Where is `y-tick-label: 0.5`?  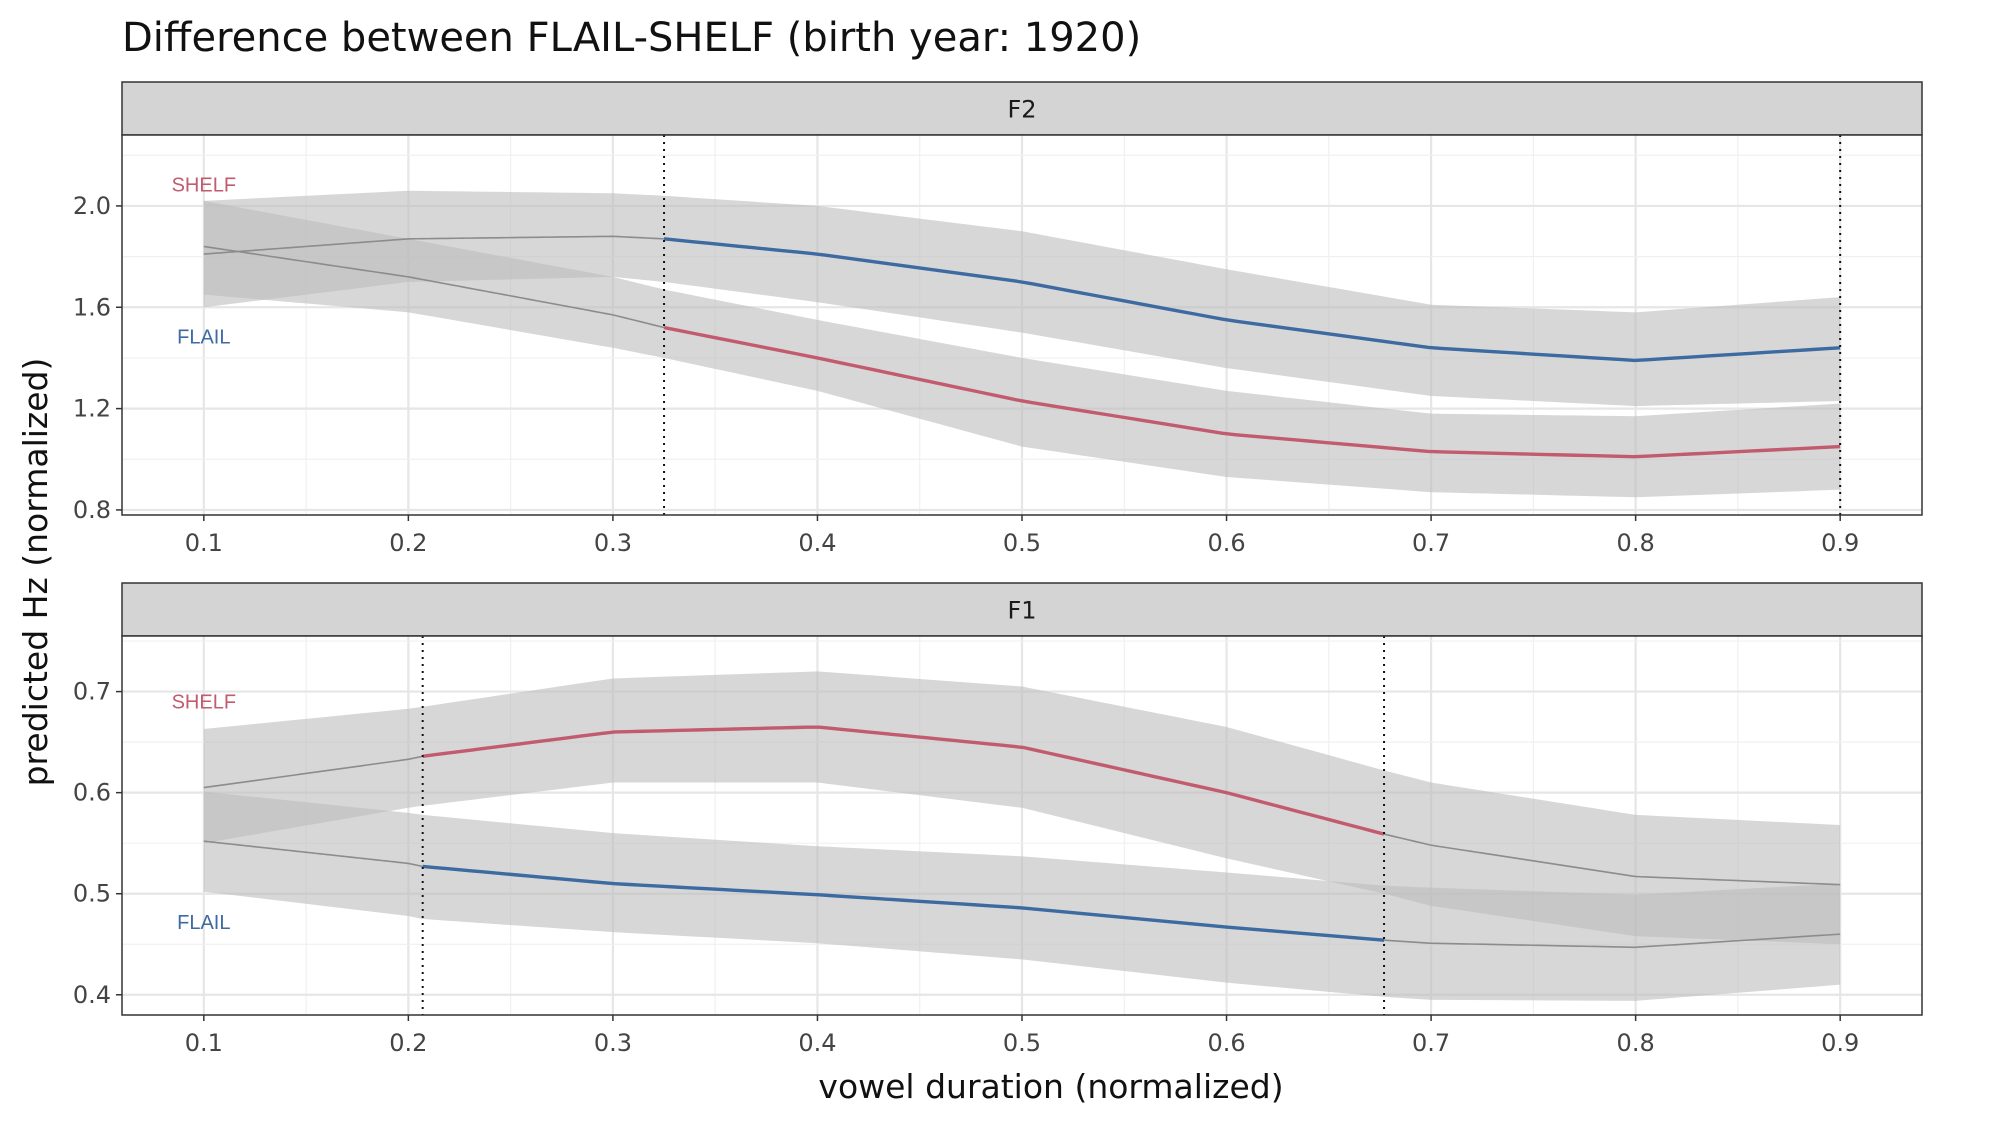
y-tick-label: 0.5 is located at coordinates (92, 894).